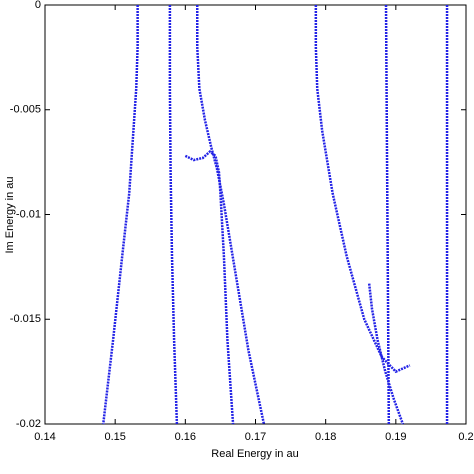  What do you see at coordinates (25, 110) in the screenshot?
I see `y-tick-label: -0.005` at bounding box center [25, 110].